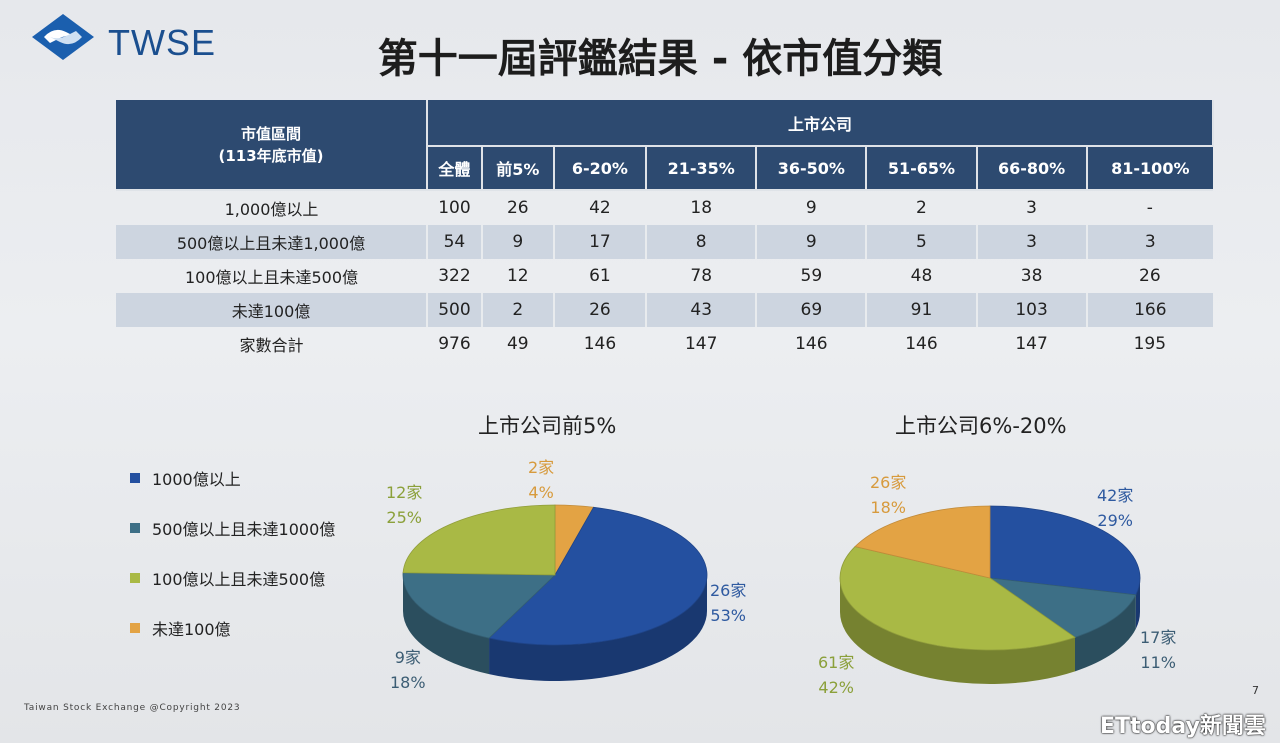  I want to click on range-header: 市值區間 (113年底市值), so click(272, 145).